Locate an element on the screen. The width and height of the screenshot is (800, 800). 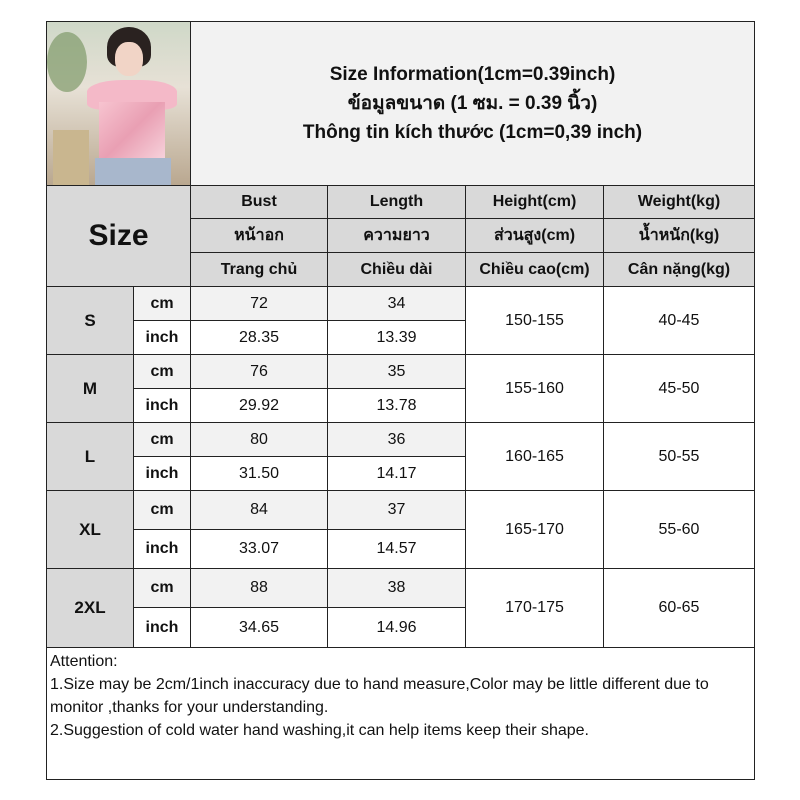
length-cm: 35 is located at coordinates (396, 371).